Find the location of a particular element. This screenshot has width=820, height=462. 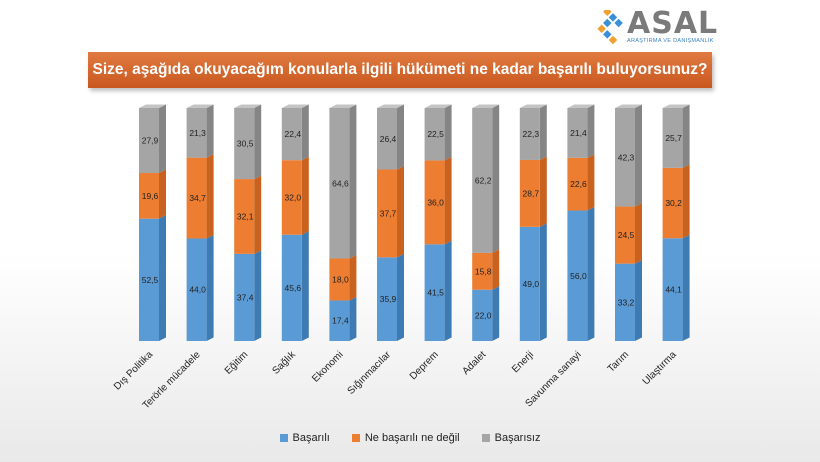

legend-label: Başarısız is located at coordinates (517, 438).